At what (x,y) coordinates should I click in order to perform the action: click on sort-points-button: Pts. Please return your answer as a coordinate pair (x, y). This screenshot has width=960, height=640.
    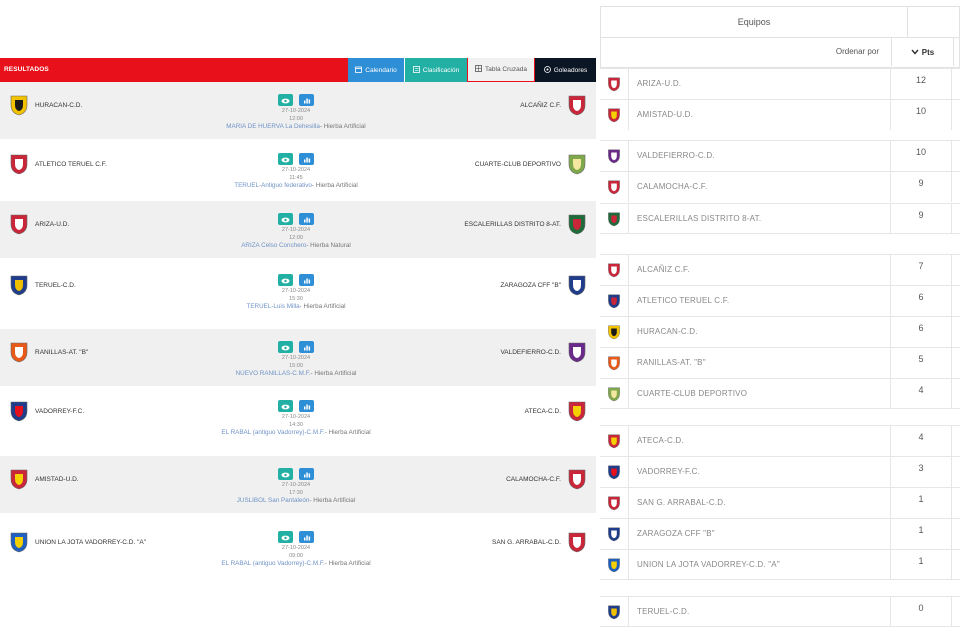
    Looking at the image, I should click on (922, 52).